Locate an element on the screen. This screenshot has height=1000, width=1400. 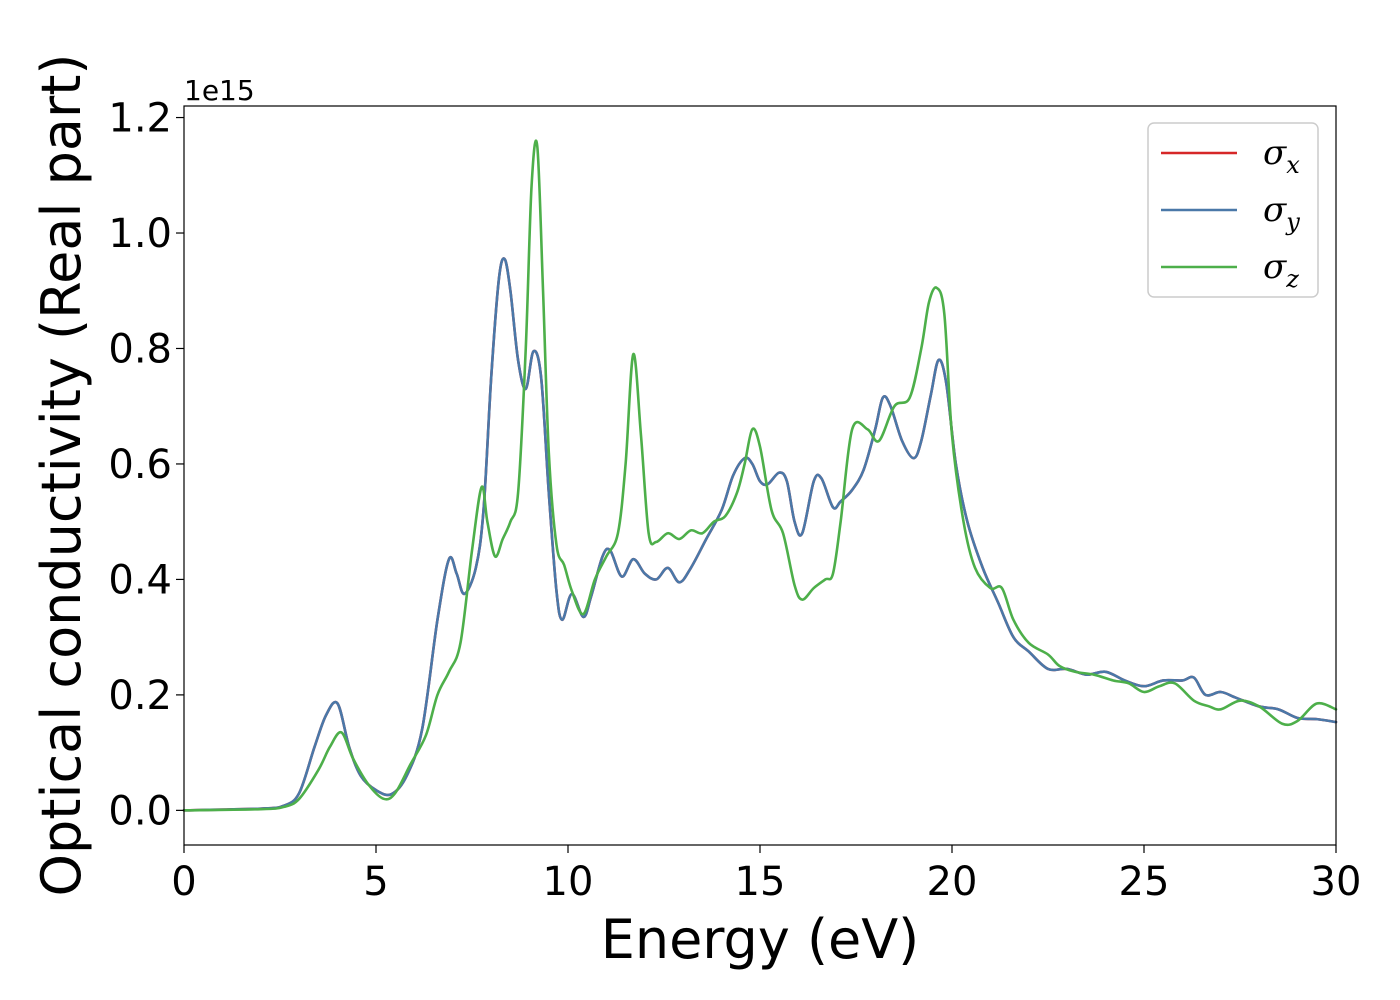
x-axis-ticks: 0 5 10 15 20 25 30 is located at coordinates (766, 875).